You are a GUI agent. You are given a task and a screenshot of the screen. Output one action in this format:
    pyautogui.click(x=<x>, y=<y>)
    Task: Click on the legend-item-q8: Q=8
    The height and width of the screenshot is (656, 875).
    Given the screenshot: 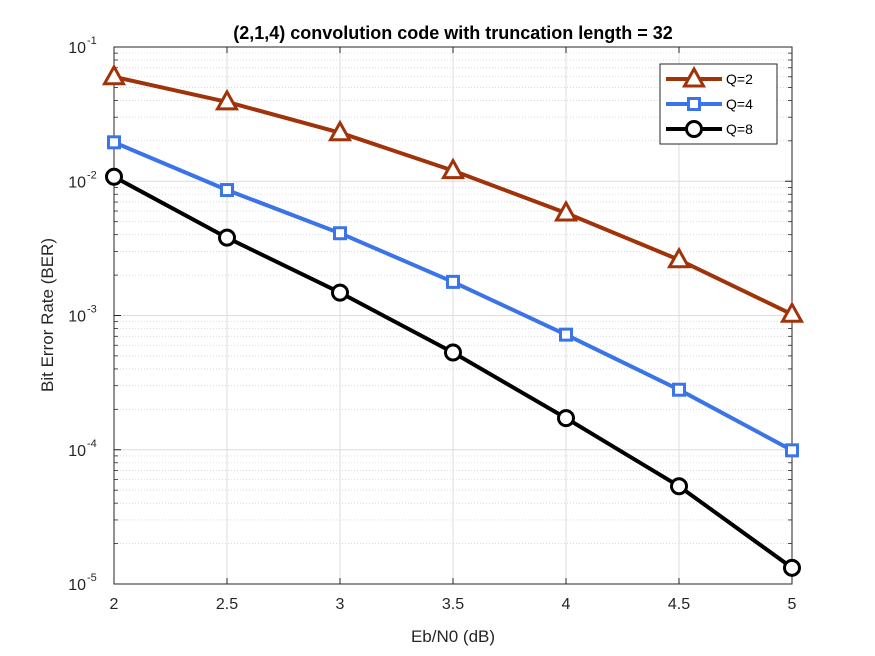 What is the action you would take?
    pyautogui.click(x=709, y=129)
    